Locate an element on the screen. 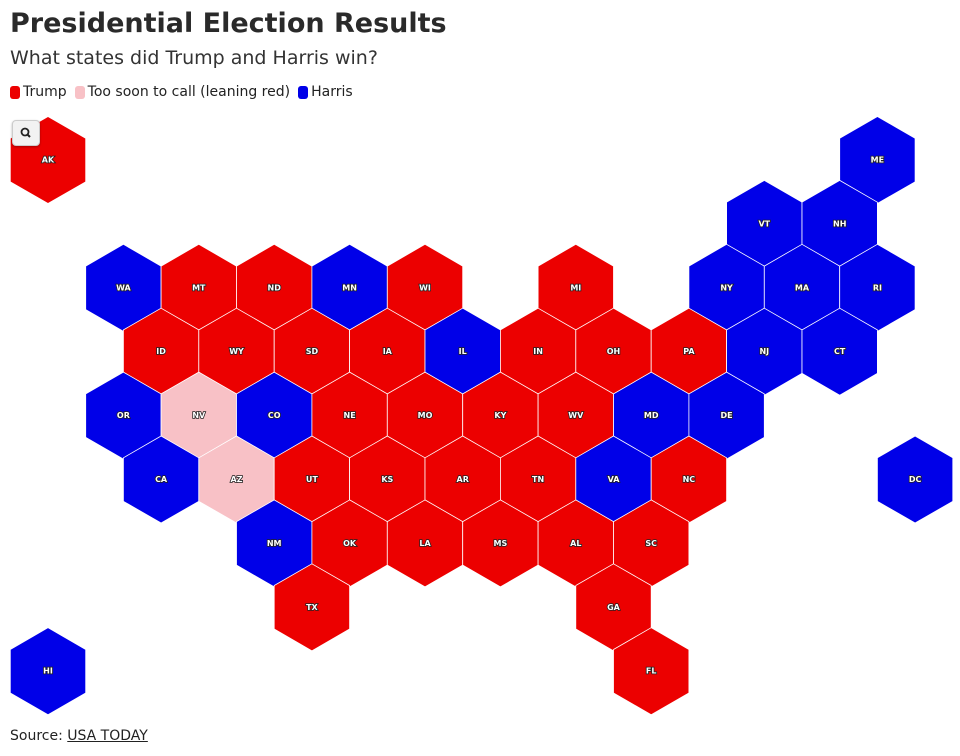 The image size is (960, 756). state-label: MA is located at coordinates (802, 287).